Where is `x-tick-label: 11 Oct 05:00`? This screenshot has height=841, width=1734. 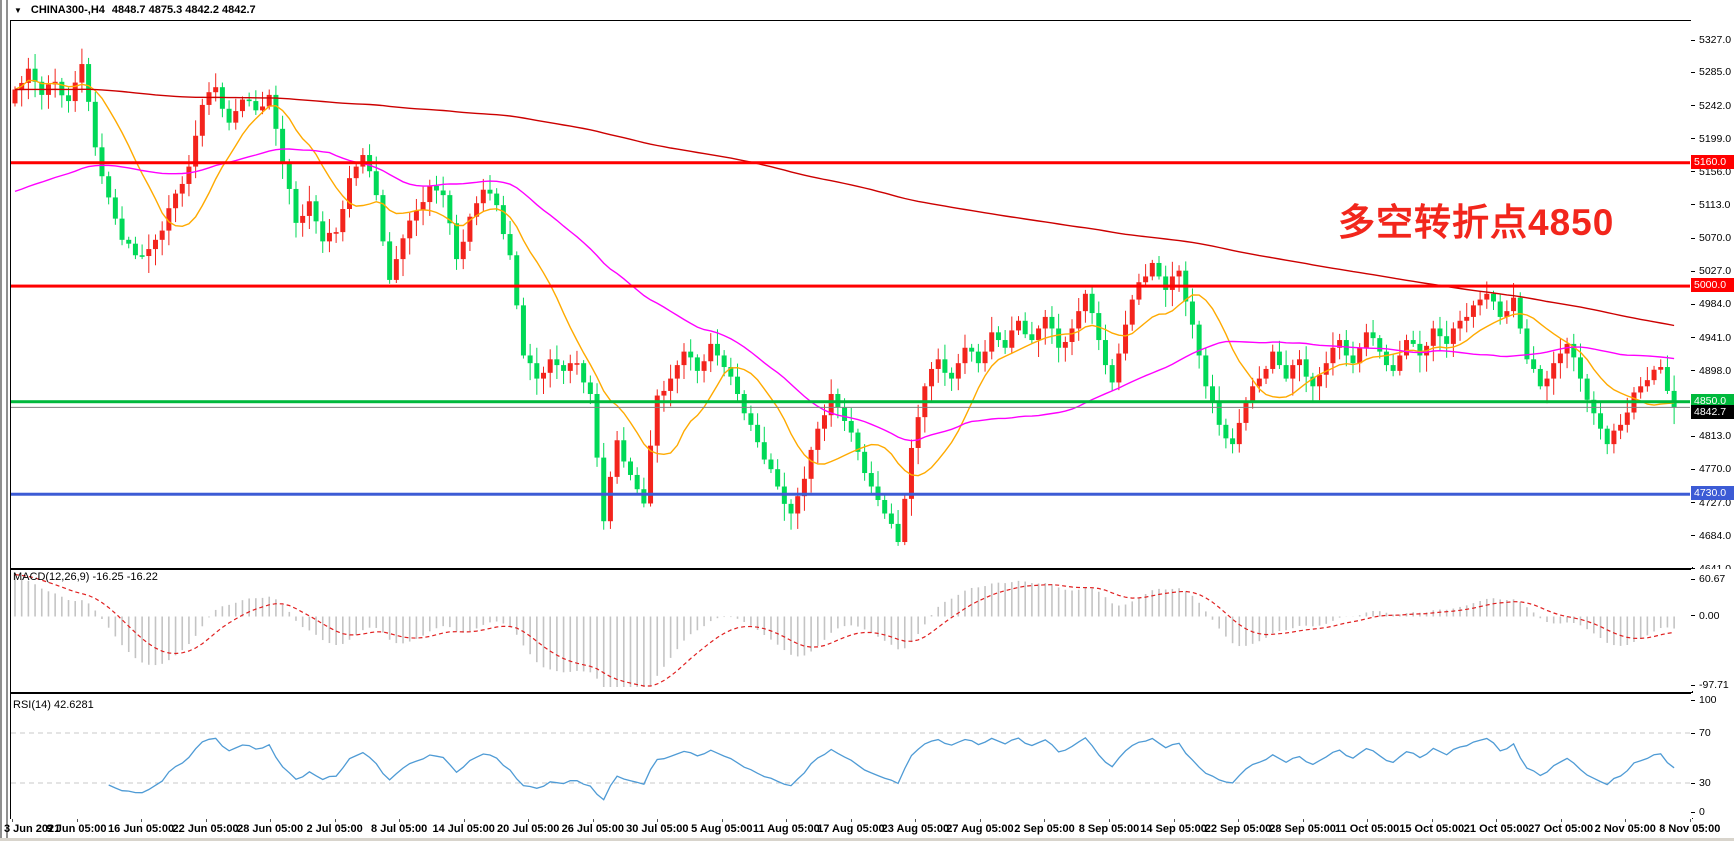 x-tick-label: 11 Oct 05:00 is located at coordinates (1367, 829).